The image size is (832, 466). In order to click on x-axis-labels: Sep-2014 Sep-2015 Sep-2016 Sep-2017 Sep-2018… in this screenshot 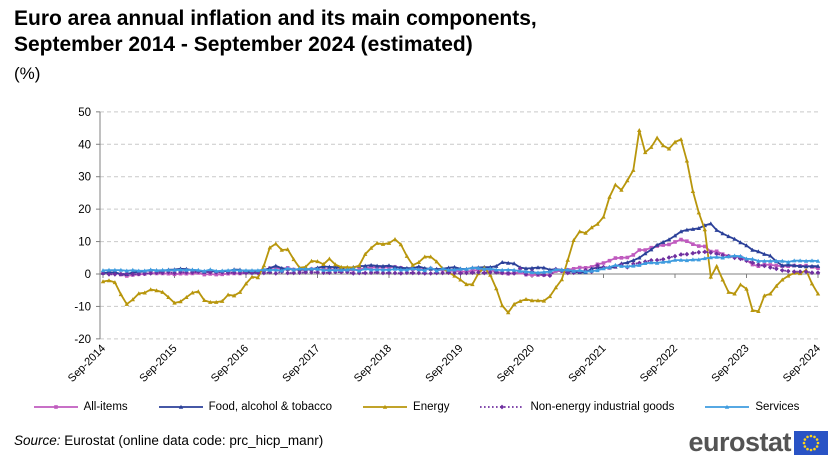, I will do `click(444, 363)`.